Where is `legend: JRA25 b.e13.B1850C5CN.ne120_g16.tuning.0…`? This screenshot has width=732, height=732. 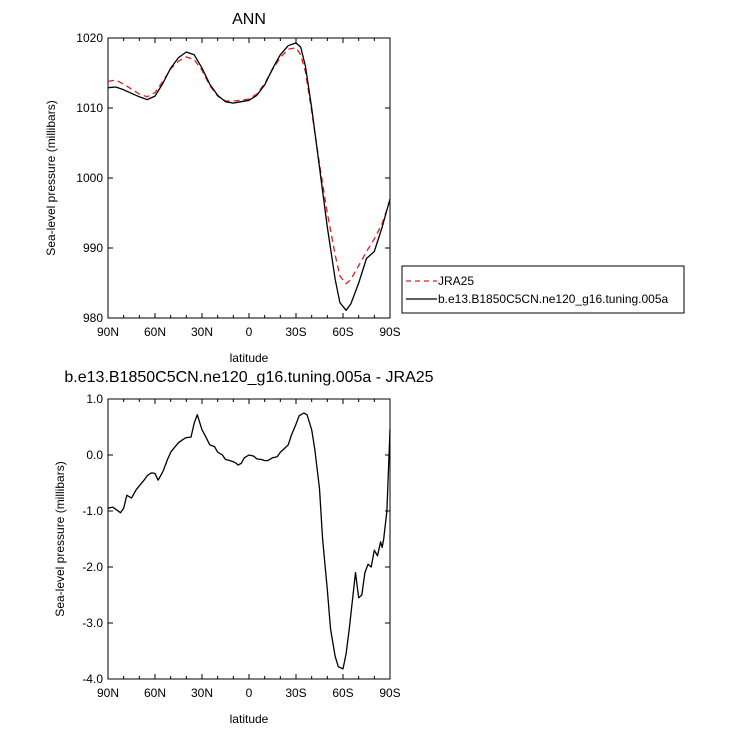
legend: JRA25 b.e13.B1850C5CN.ne120_g16.tuning.0… is located at coordinates (543, 289).